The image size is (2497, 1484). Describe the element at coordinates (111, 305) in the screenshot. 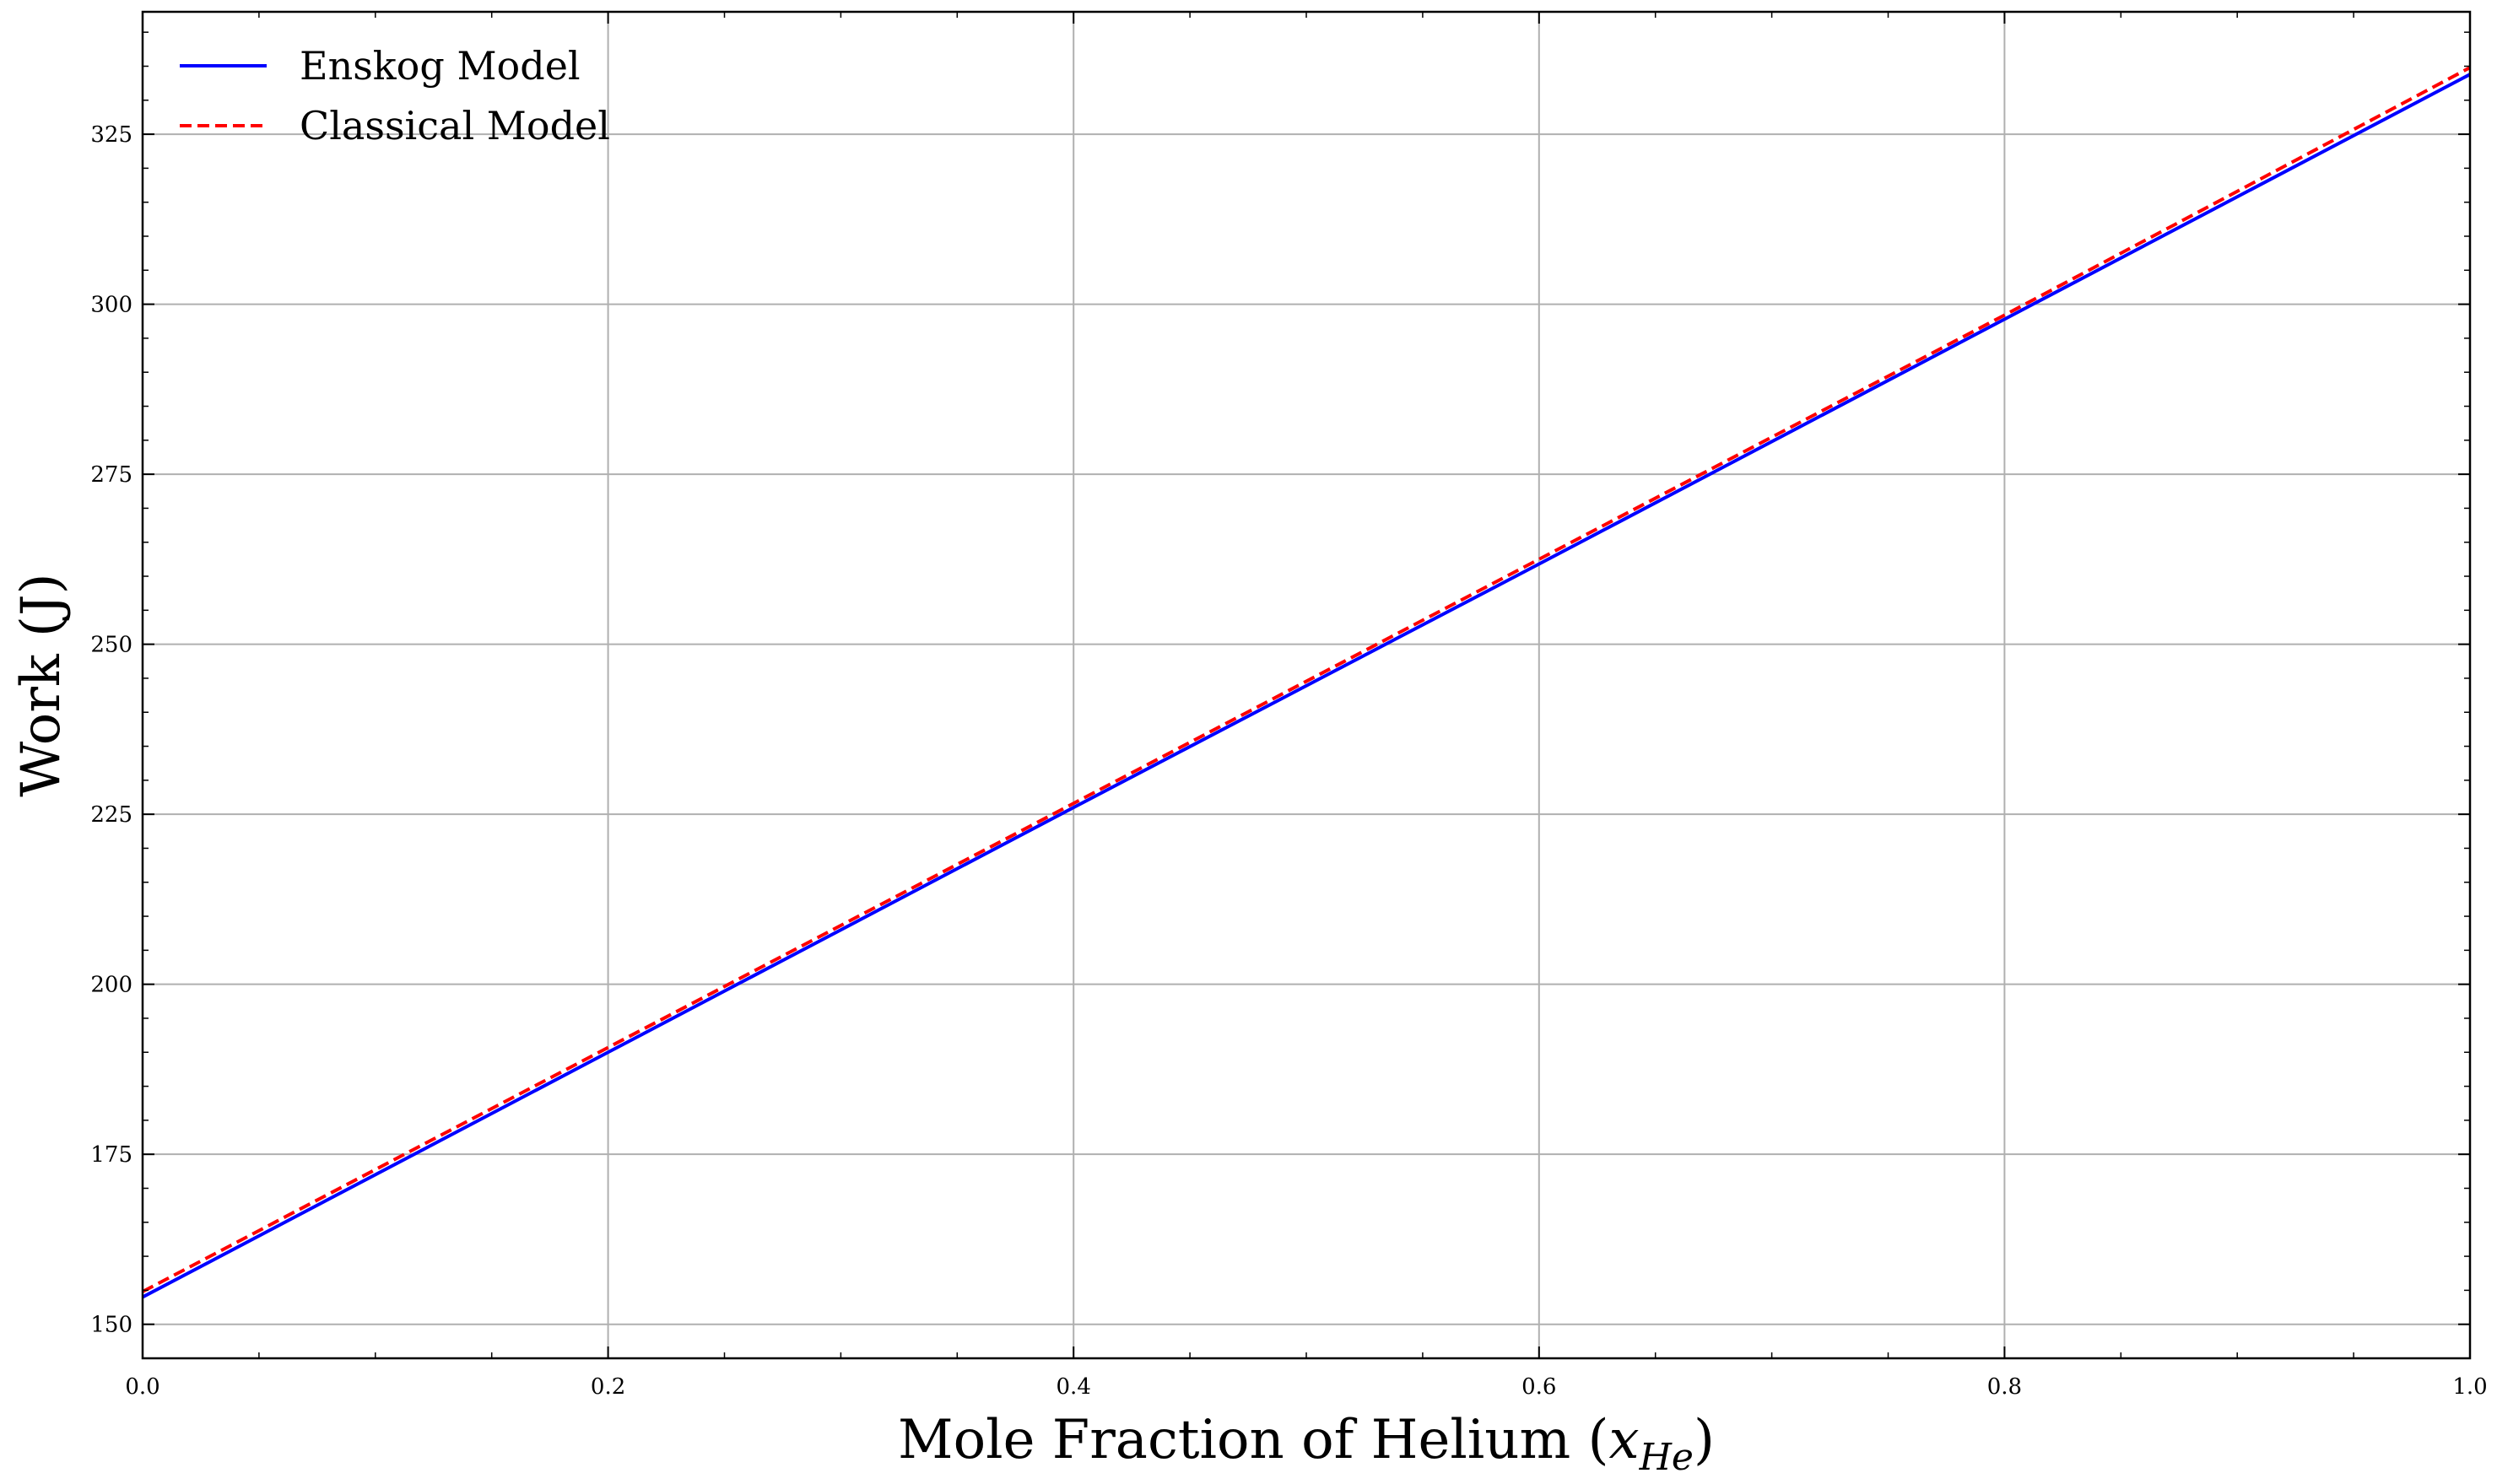

I see `y-tick-label: 300` at that location.